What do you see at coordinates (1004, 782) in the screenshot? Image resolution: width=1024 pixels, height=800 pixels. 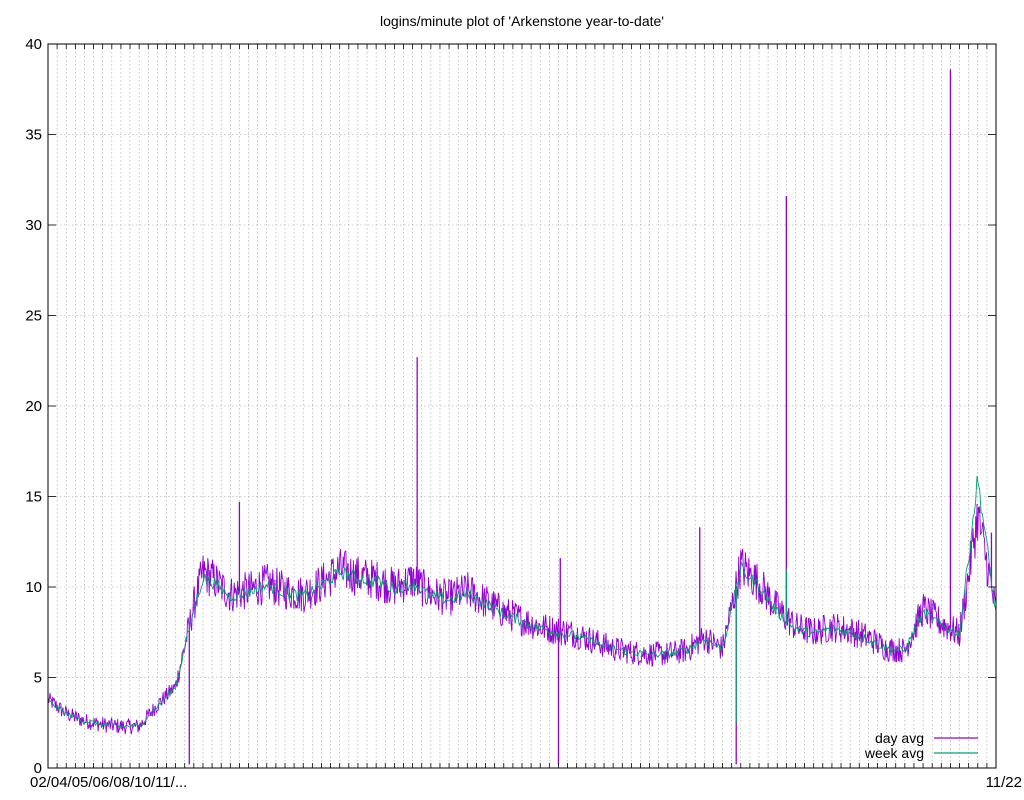 I see `x-tick-labels-right: 11/22` at bounding box center [1004, 782].